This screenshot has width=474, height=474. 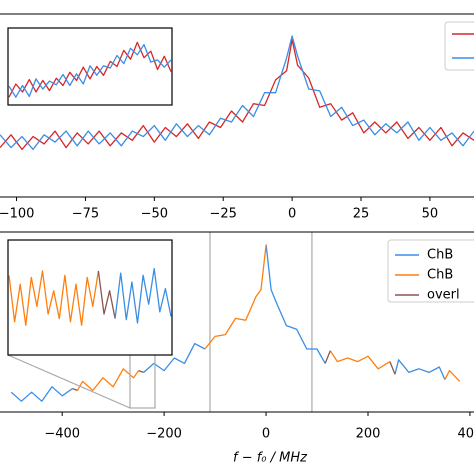 I want to click on x-axis-label: f − f₀ / MHz, so click(x=270, y=458).